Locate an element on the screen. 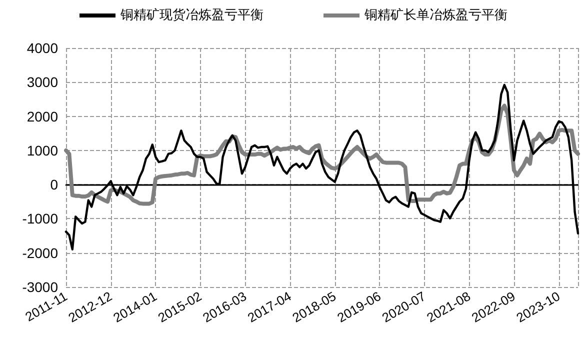  legend-label: 铜精矿长单冶炼盈亏平衡 is located at coordinates (436, 15).